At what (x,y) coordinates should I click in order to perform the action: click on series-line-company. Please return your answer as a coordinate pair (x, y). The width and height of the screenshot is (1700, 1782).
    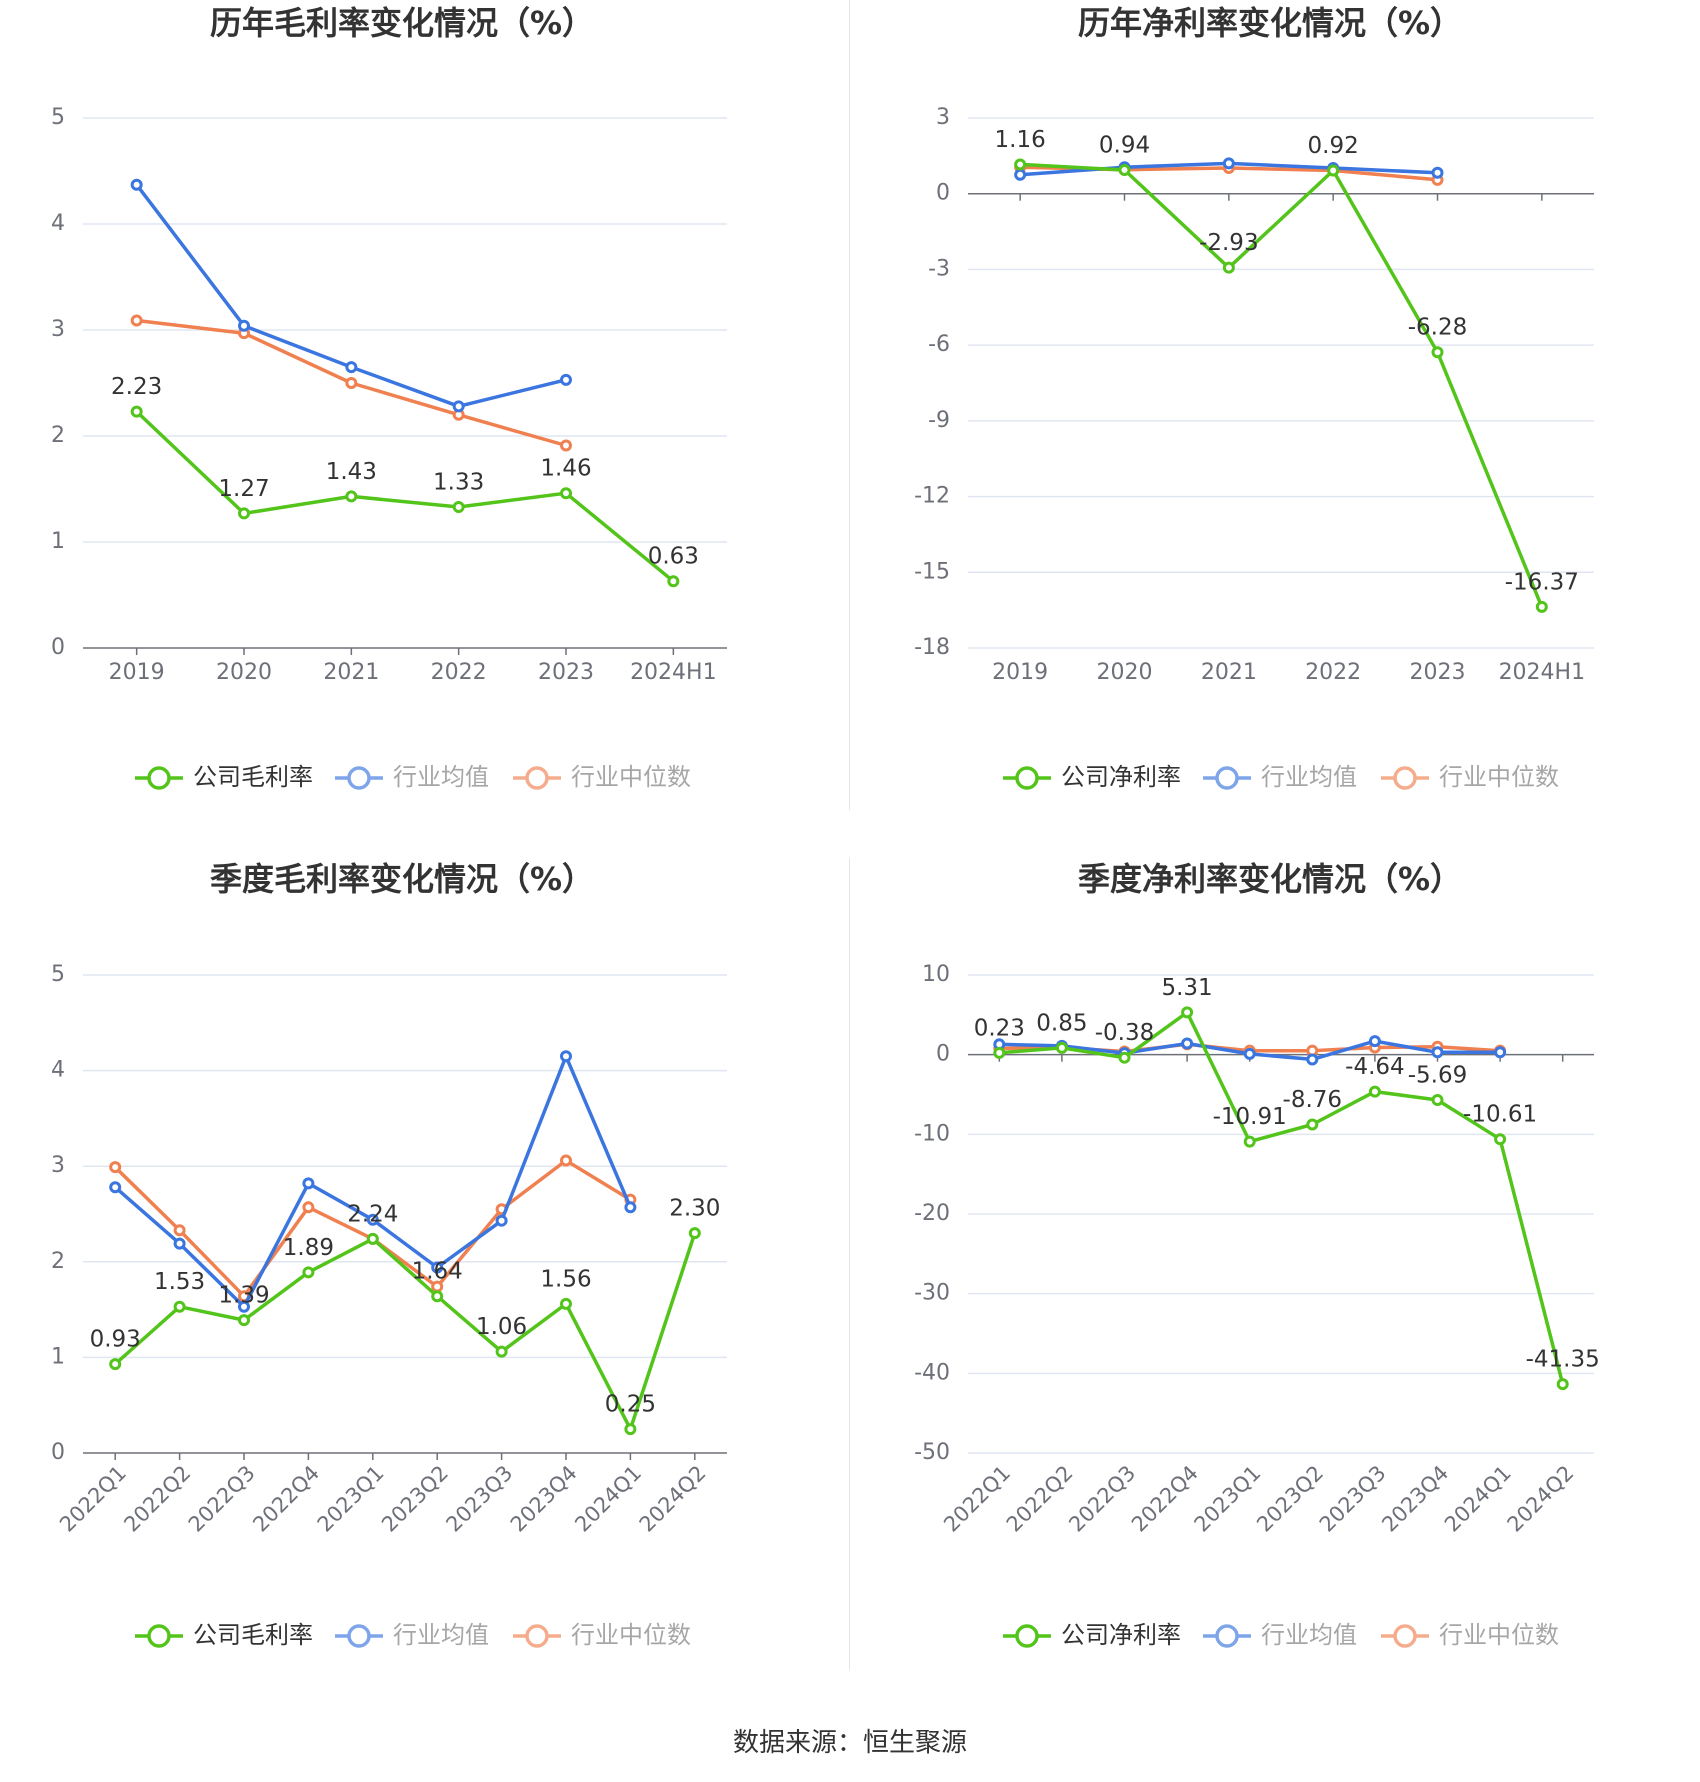
    Looking at the image, I should click on (405, 496).